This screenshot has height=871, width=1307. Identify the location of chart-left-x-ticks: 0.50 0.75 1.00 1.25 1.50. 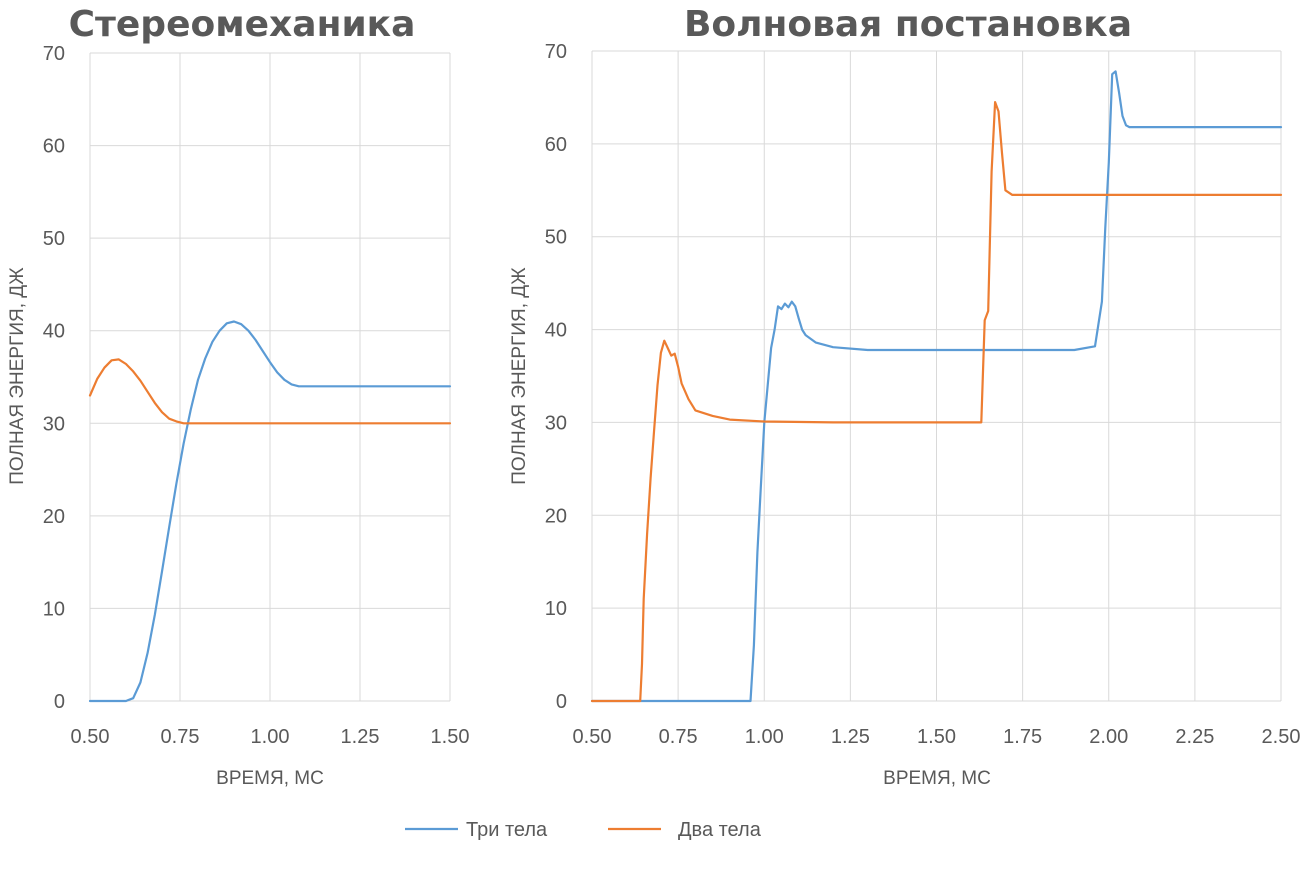
(270, 737).